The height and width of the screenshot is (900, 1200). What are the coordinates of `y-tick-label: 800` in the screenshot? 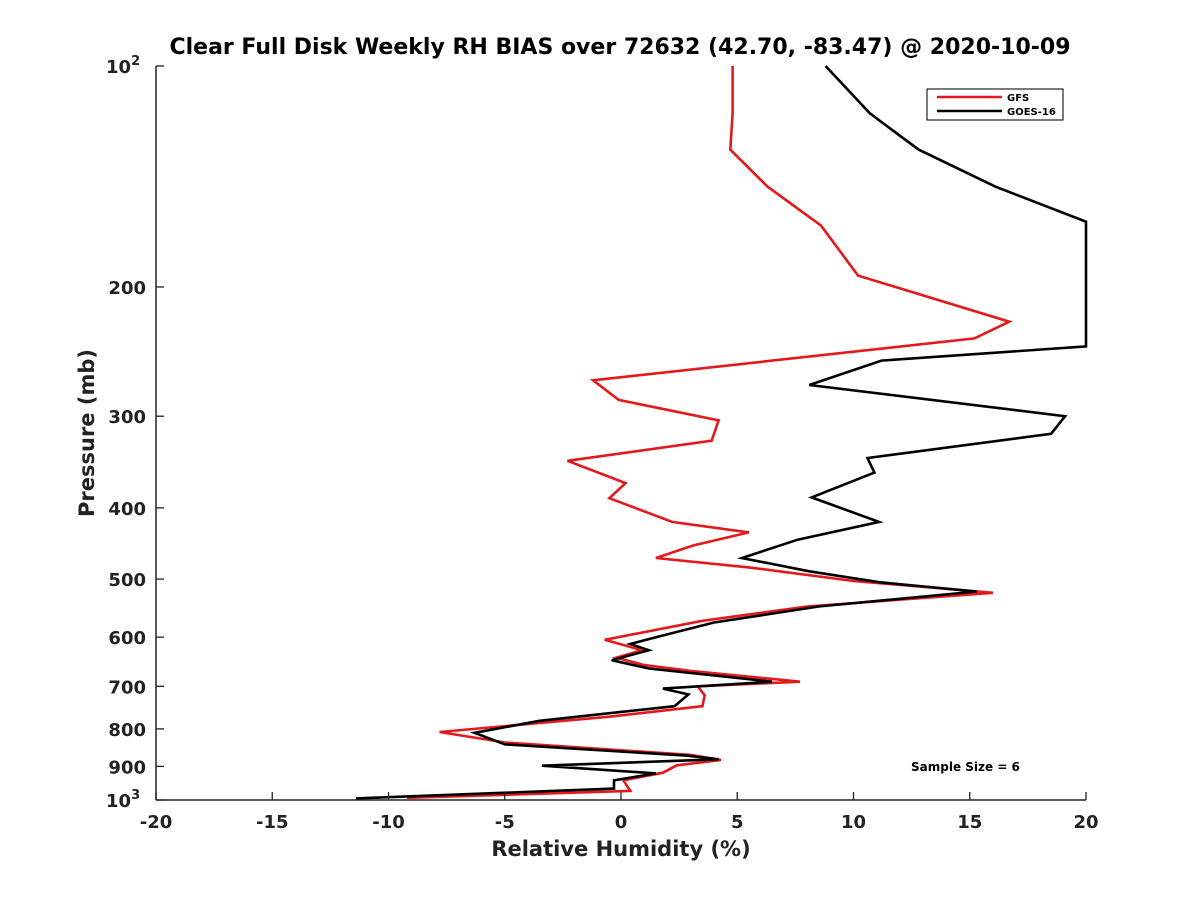 It's located at (127, 730).